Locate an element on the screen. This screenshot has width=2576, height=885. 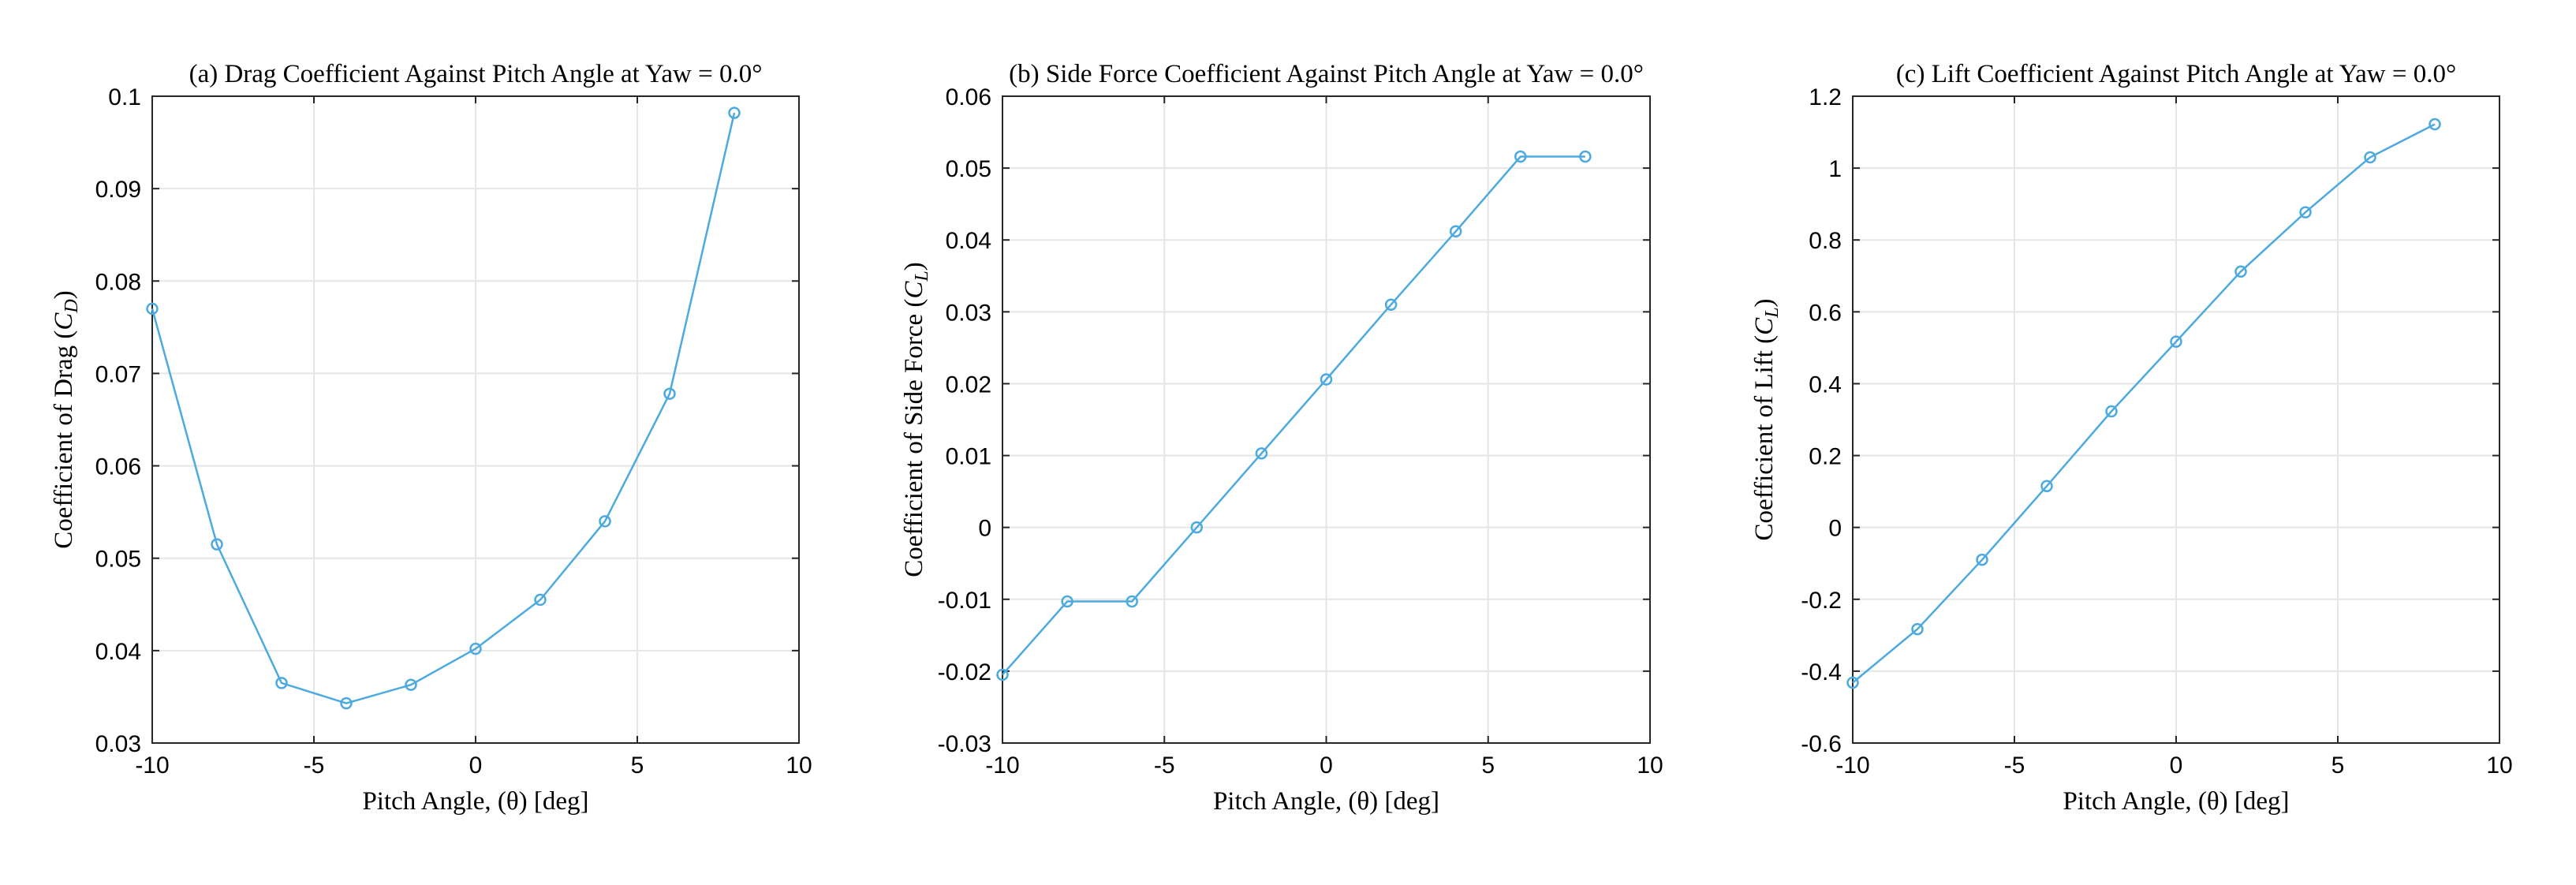
y-axis-label-prefix: Coefficient of Side Force ( is located at coordinates (914, 438).